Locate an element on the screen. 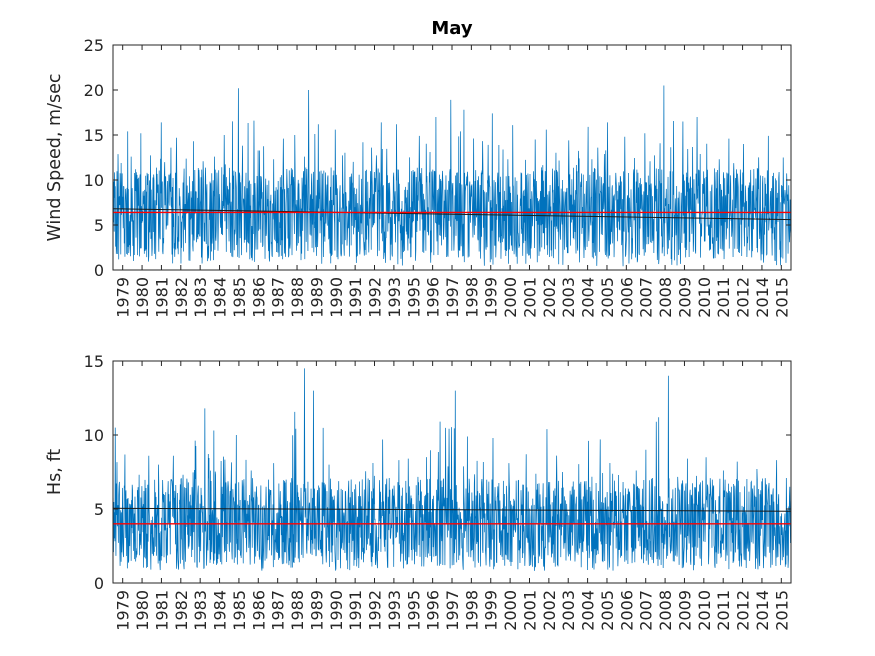 Image resolution: width=875 pixels, height=656 pixels. y-axis-label-hs: Hs, ft is located at coordinates (55, 472).